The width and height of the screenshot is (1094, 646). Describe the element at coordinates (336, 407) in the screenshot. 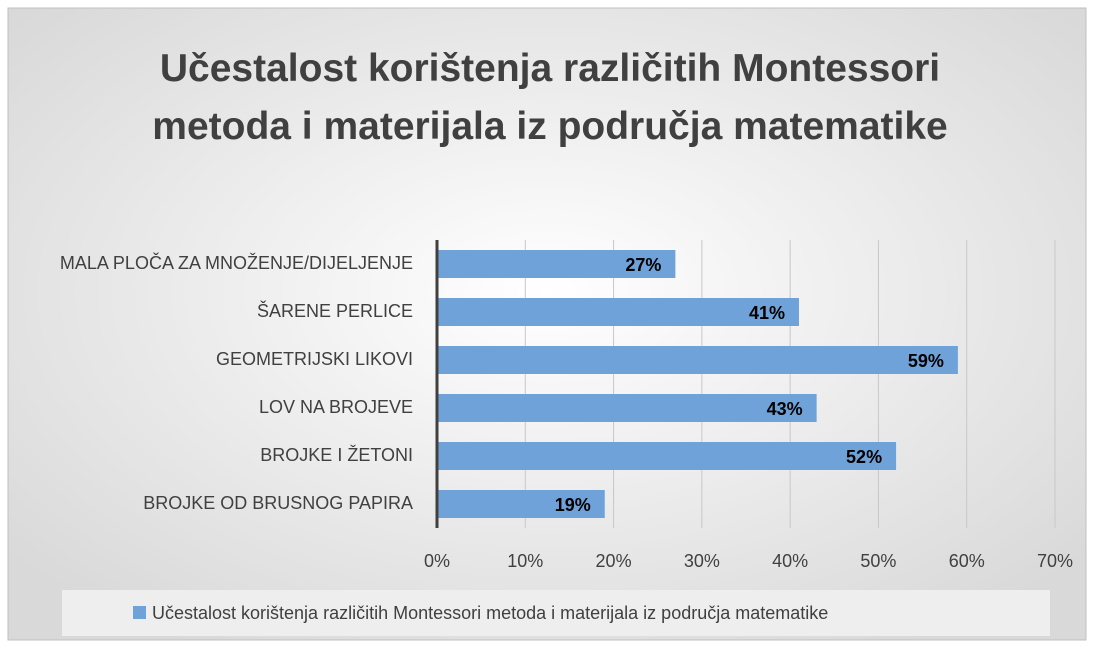

I see `y-tick-label: LOV NA BROJEVE` at that location.